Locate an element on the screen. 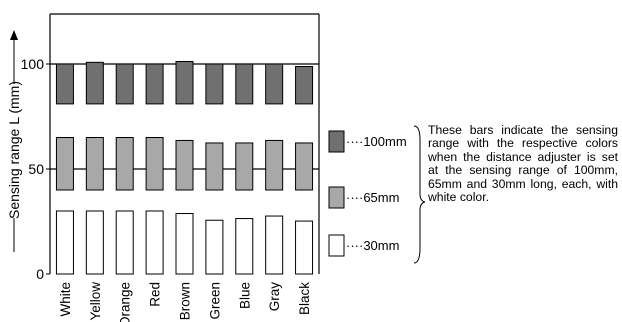 The image size is (622, 322). bar-30mm-blue is located at coordinates (244, 246).